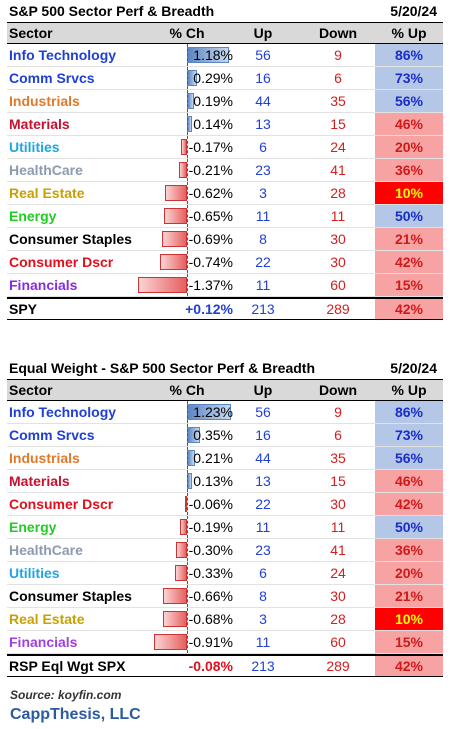 This screenshot has height=729, width=460. I want to click on change-cell: -0.19%, so click(187, 527).